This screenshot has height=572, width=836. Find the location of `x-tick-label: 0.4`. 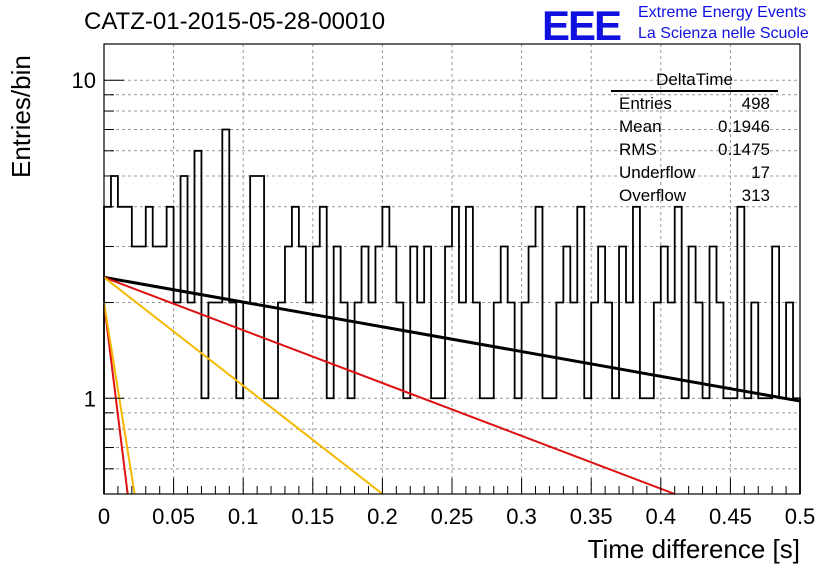

x-tick-label: 0.4 is located at coordinates (661, 516).